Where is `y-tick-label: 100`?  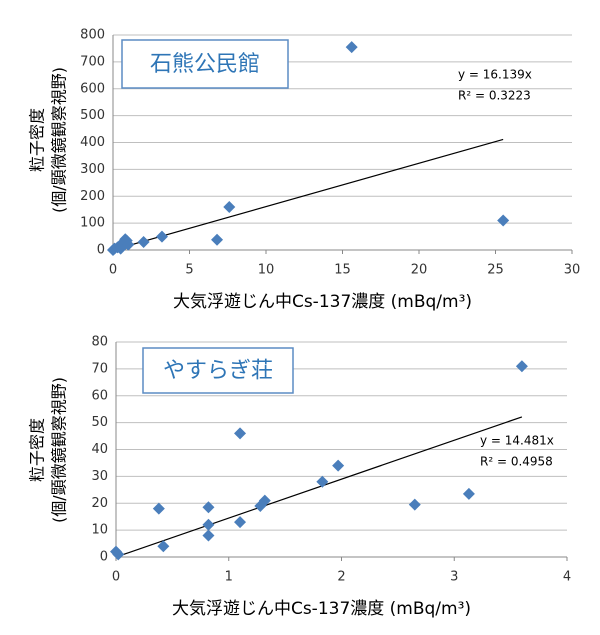
y-tick-label: 100 is located at coordinates (92, 223).